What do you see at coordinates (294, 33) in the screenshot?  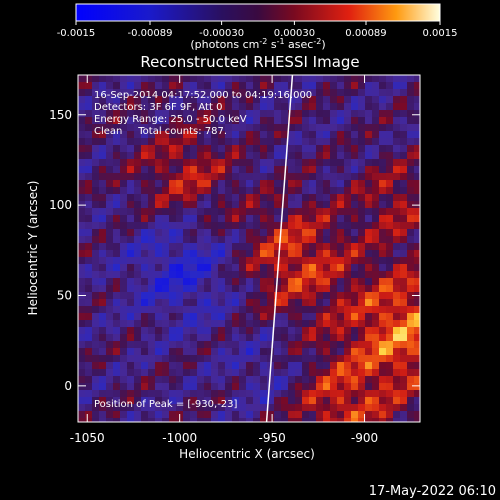 I see `colorbar-tick-label: 0.00030` at bounding box center [294, 33].